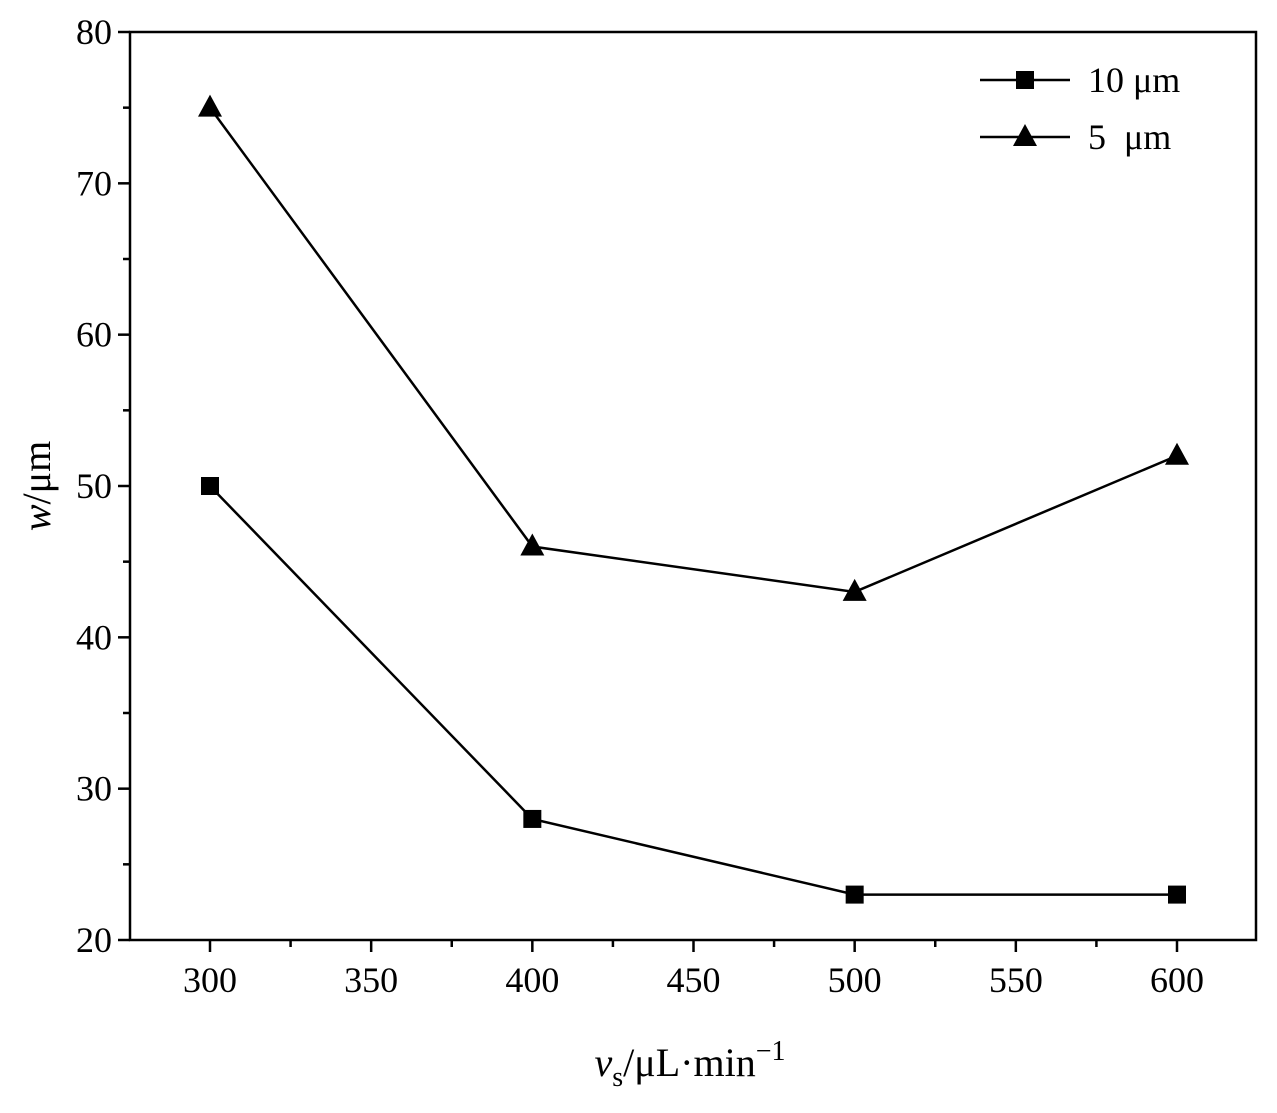 Image resolution: width=1277 pixels, height=1113 pixels. What do you see at coordinates (771, 1051) in the screenshot?
I see `x-axis-label-sup: −1` at bounding box center [771, 1051].